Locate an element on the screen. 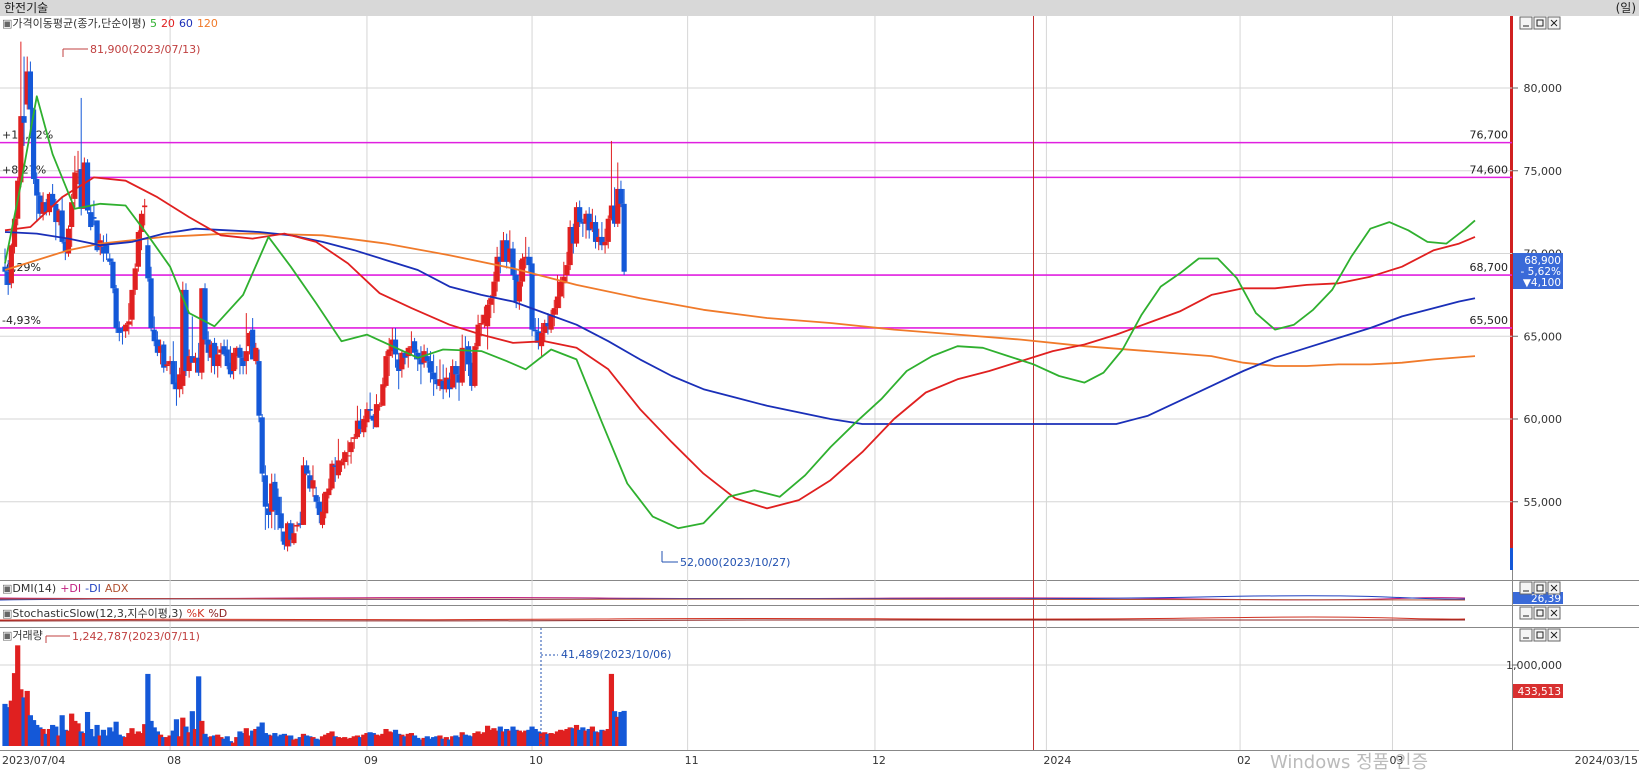  volume-bars is located at coordinates (314, 695).